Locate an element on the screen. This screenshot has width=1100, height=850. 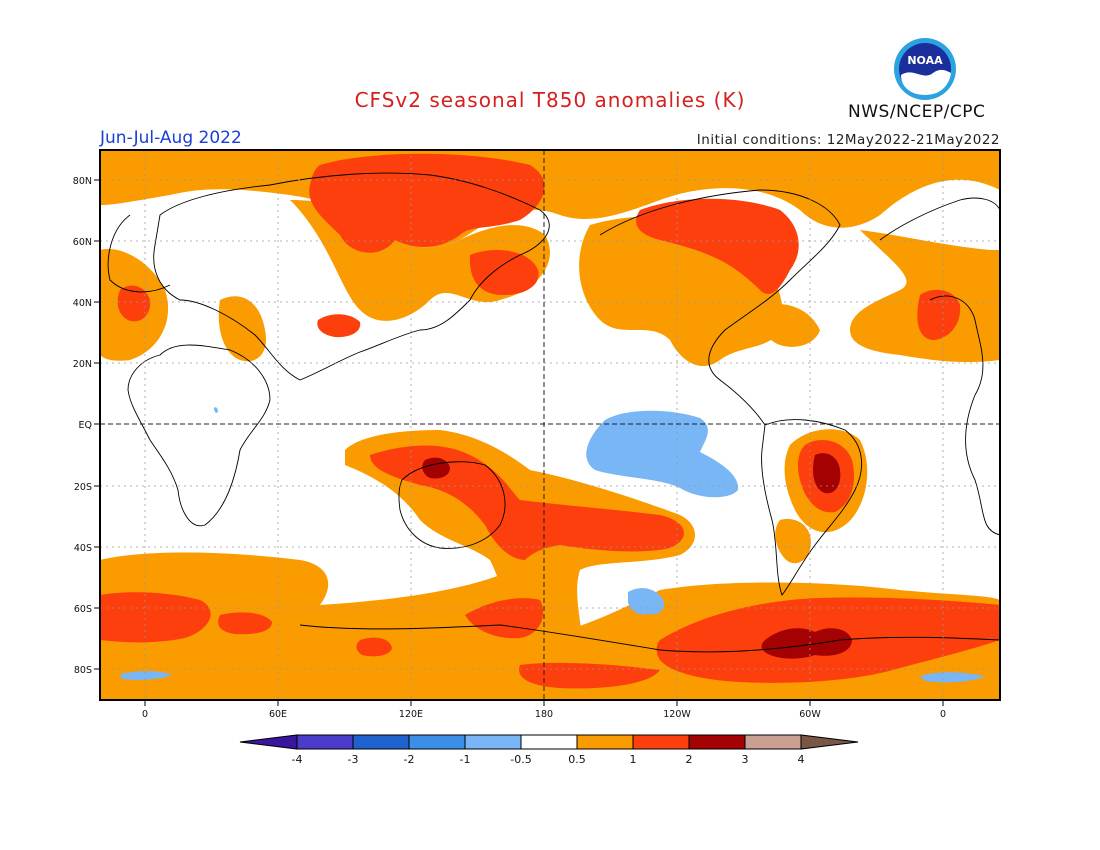
lon-label-60e: 60E is located at coordinates (278, 714).